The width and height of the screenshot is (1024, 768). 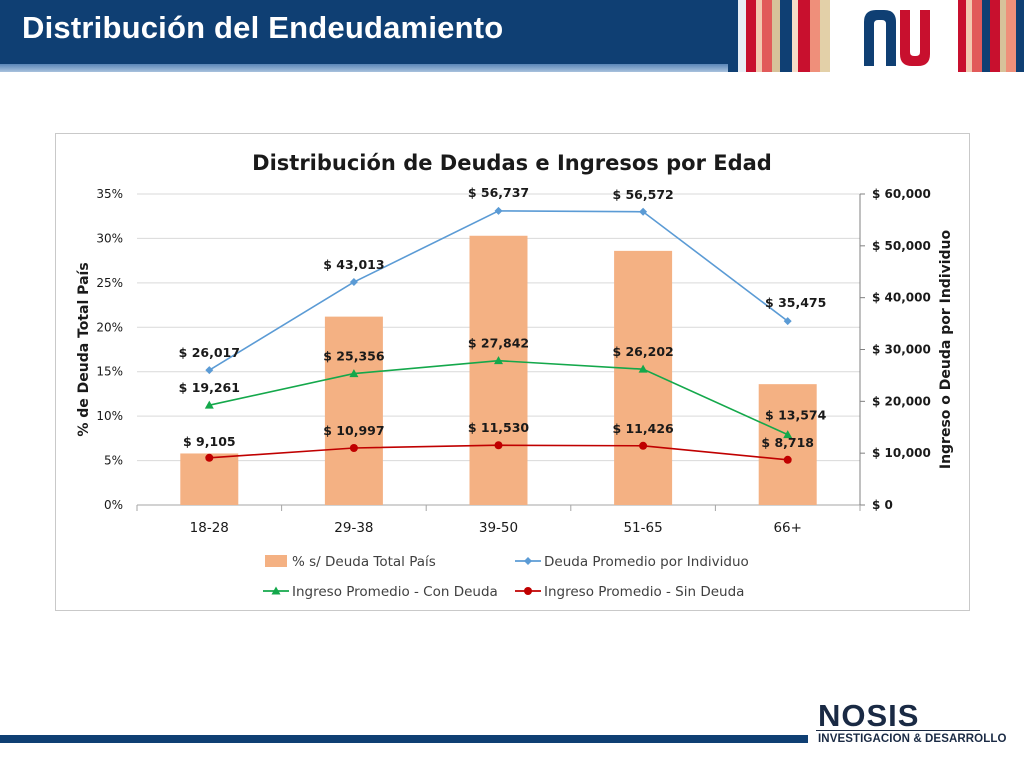 I want to click on y-left-tick-label: 0%, so click(x=113, y=505).